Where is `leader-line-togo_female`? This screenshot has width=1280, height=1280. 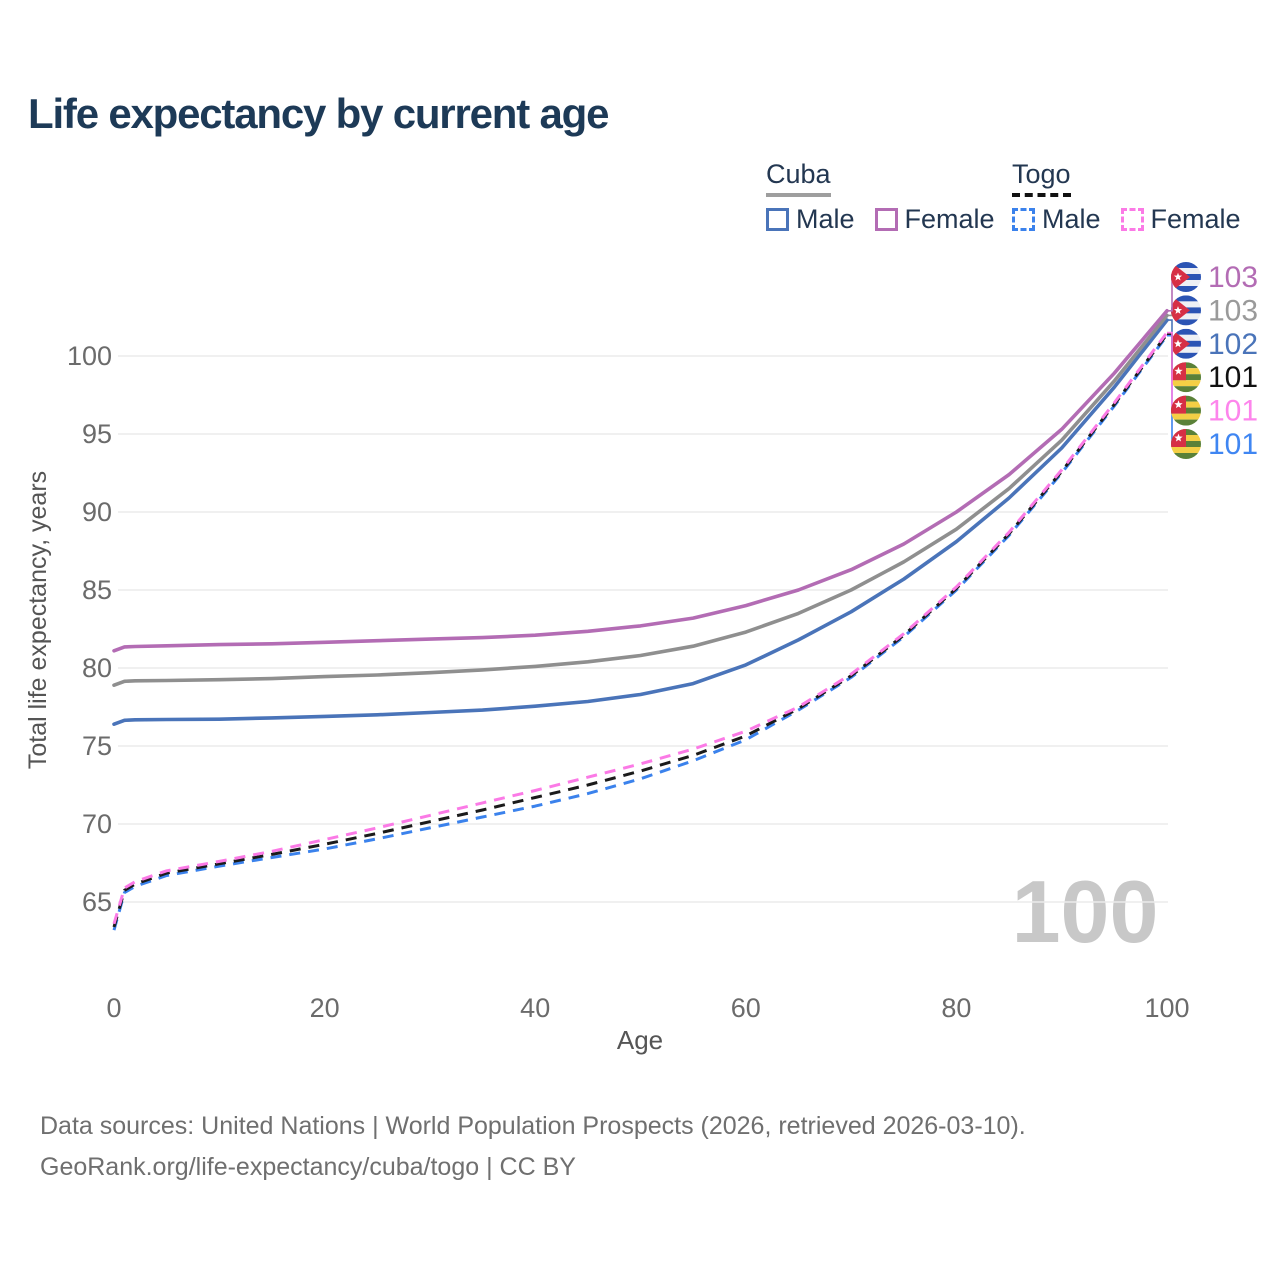 leader-line-togo_female is located at coordinates (1170, 371).